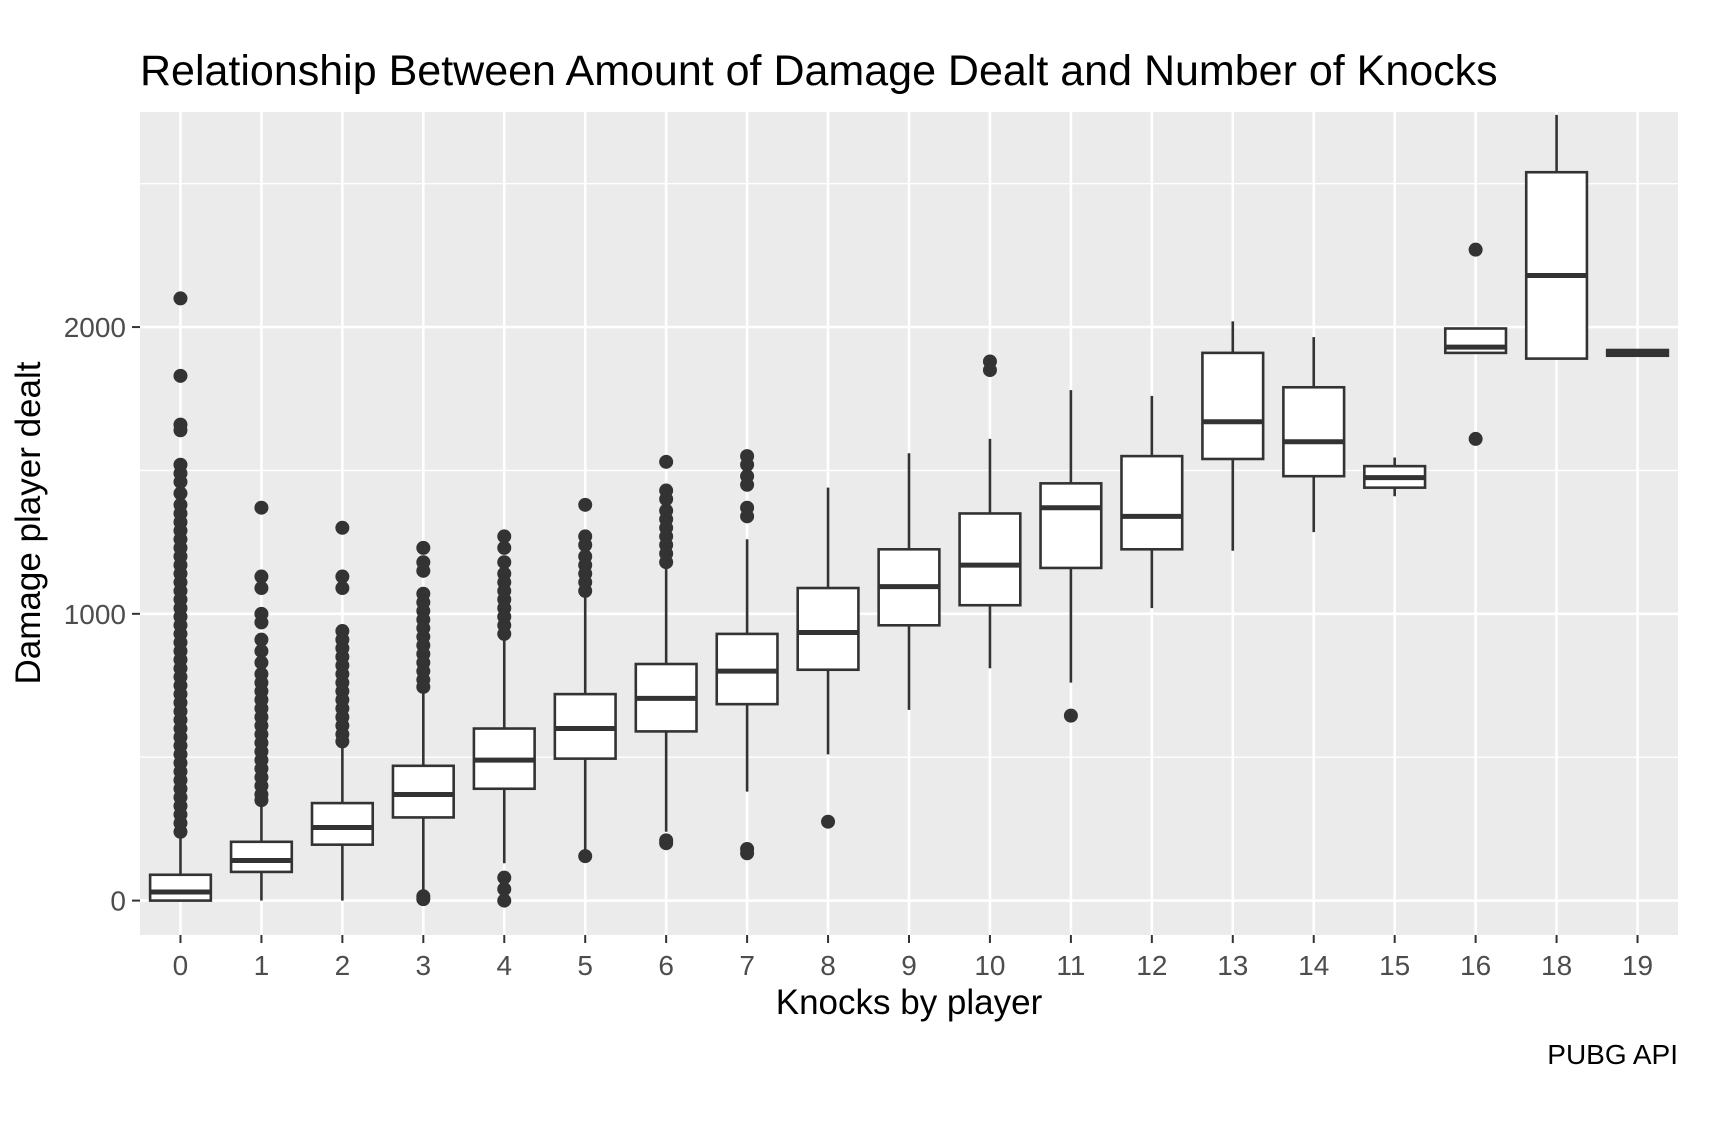  Describe the element at coordinates (181, 965) in the screenshot. I see `x-tick-label: 0` at that location.